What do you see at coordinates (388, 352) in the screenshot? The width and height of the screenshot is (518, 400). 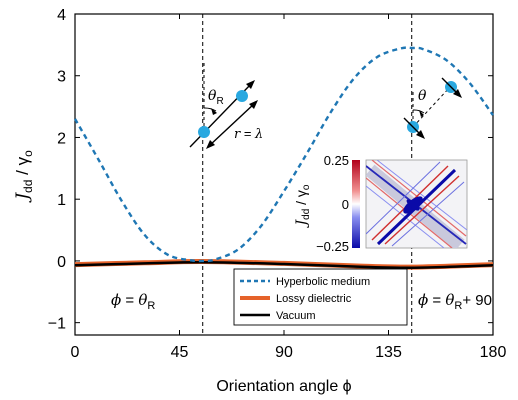 I see `x-tick-label: 135` at bounding box center [388, 352].